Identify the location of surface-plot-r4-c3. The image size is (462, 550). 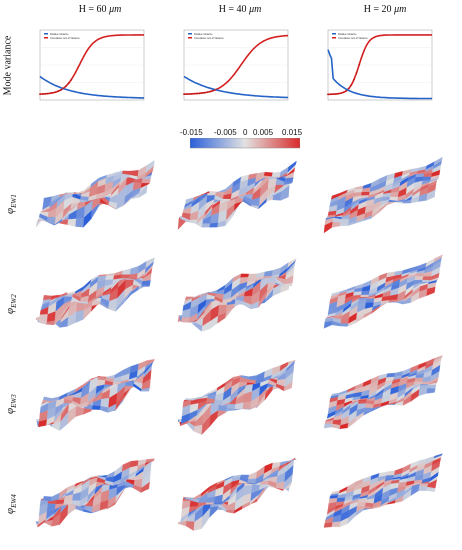
(383, 490).